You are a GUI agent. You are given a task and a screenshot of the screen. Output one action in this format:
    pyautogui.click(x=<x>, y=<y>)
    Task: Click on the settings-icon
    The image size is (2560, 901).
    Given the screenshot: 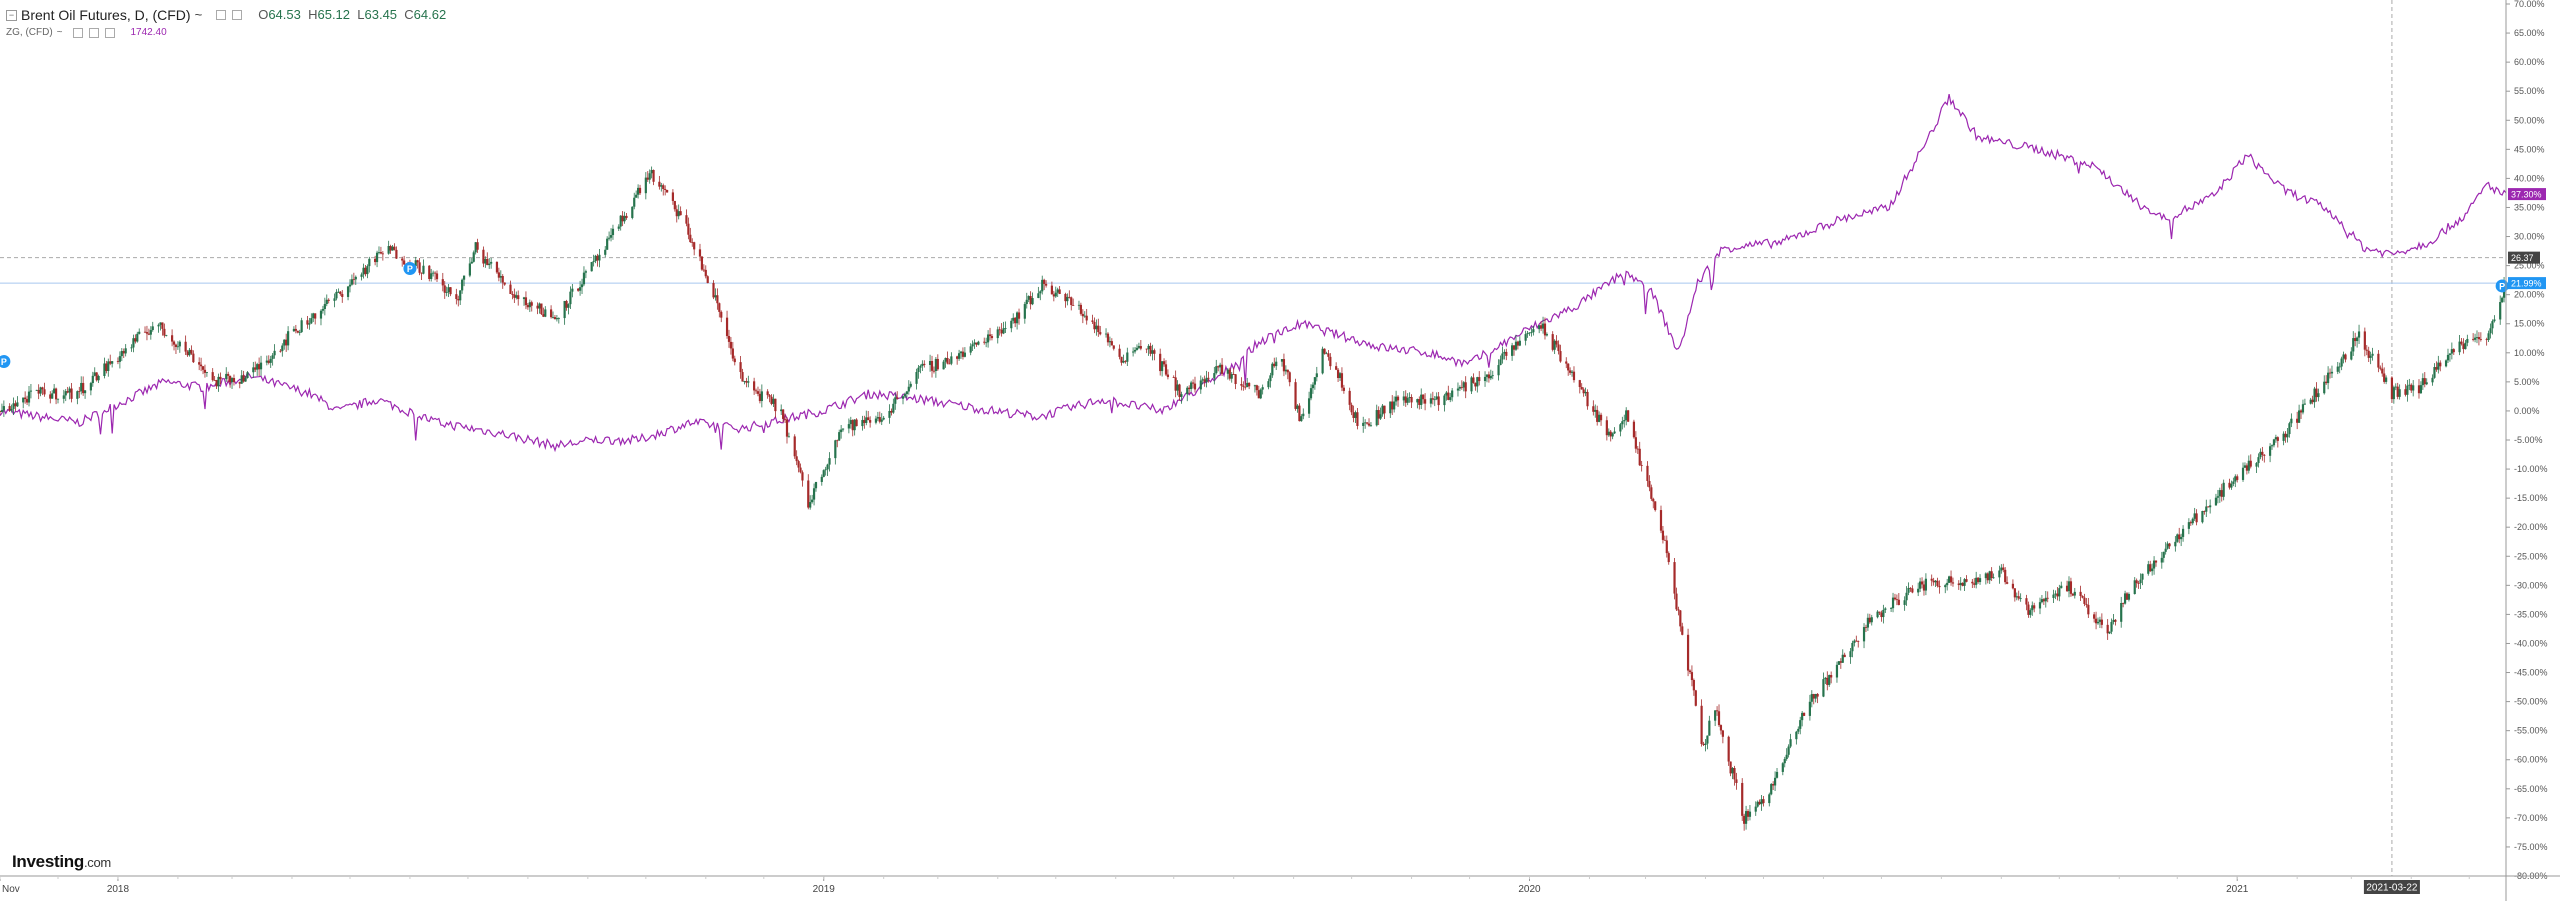 What is the action you would take?
    pyautogui.click(x=93, y=33)
    